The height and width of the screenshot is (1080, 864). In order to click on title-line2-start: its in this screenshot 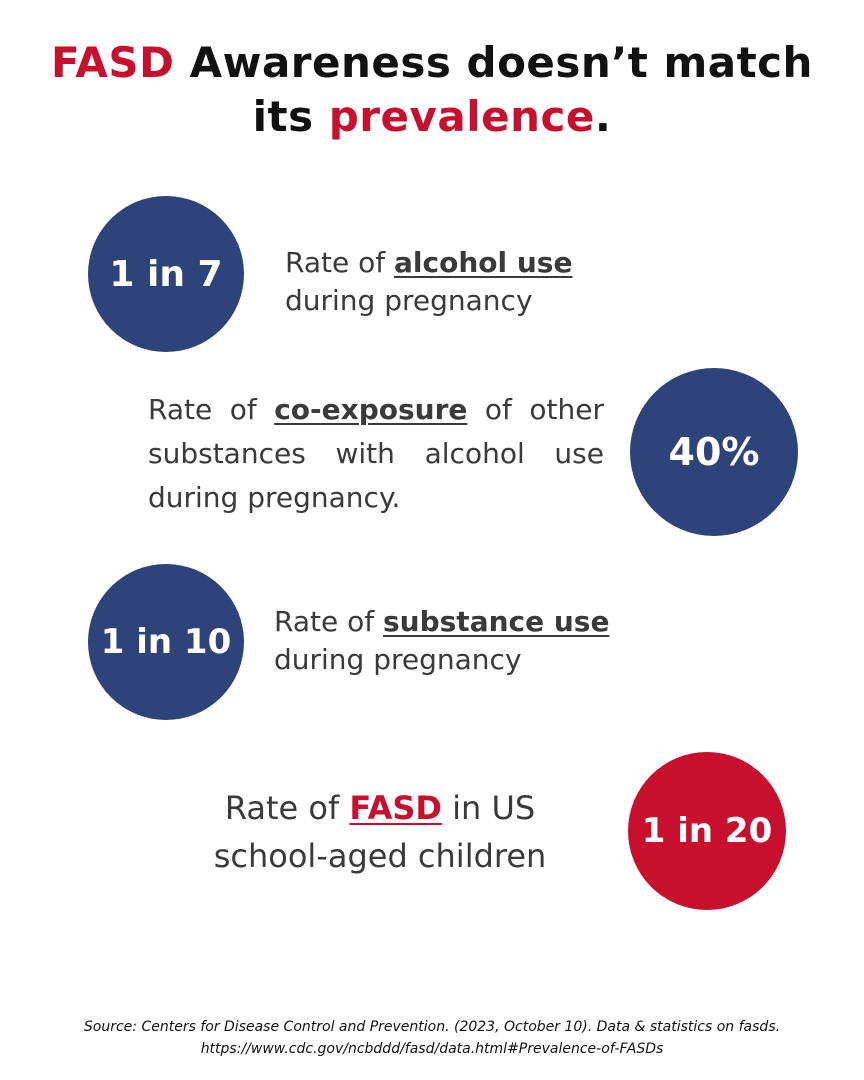, I will do `click(290, 116)`.